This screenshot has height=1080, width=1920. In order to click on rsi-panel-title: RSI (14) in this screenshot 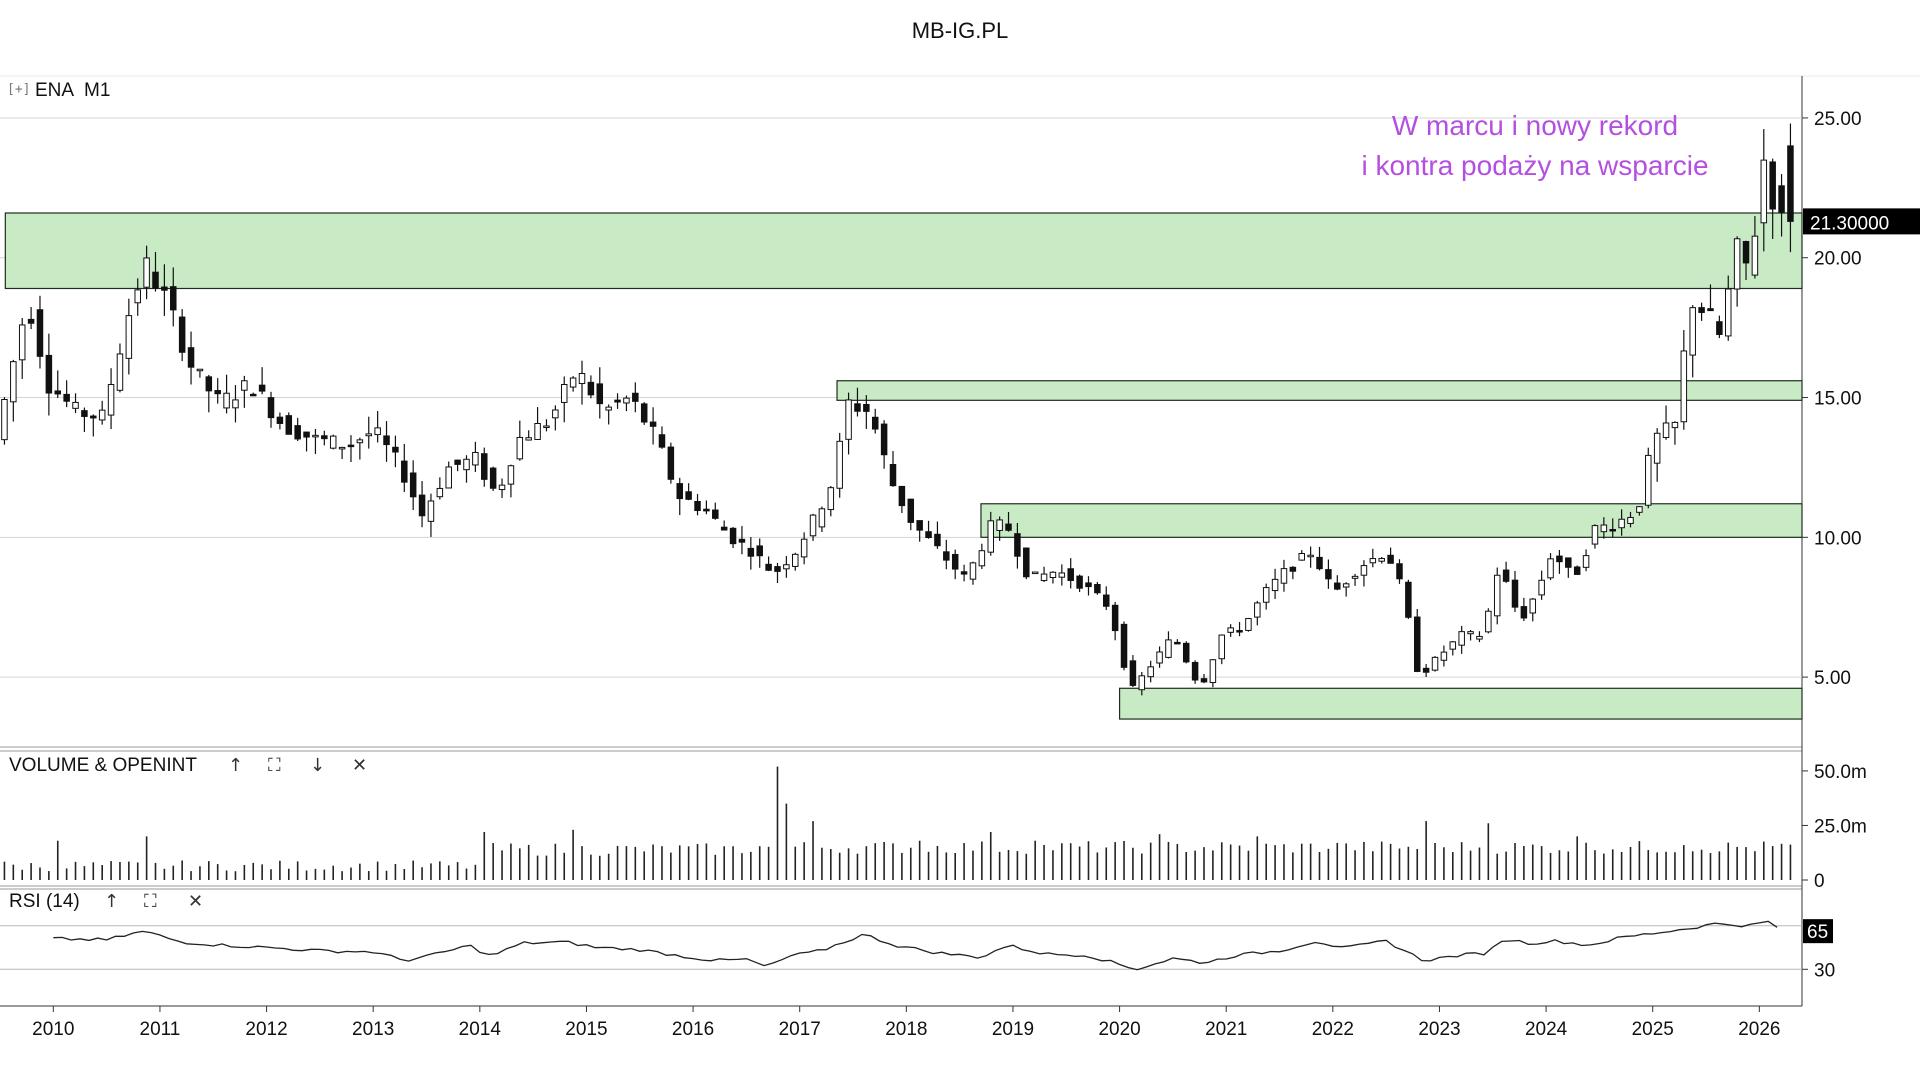, I will do `click(44, 901)`.